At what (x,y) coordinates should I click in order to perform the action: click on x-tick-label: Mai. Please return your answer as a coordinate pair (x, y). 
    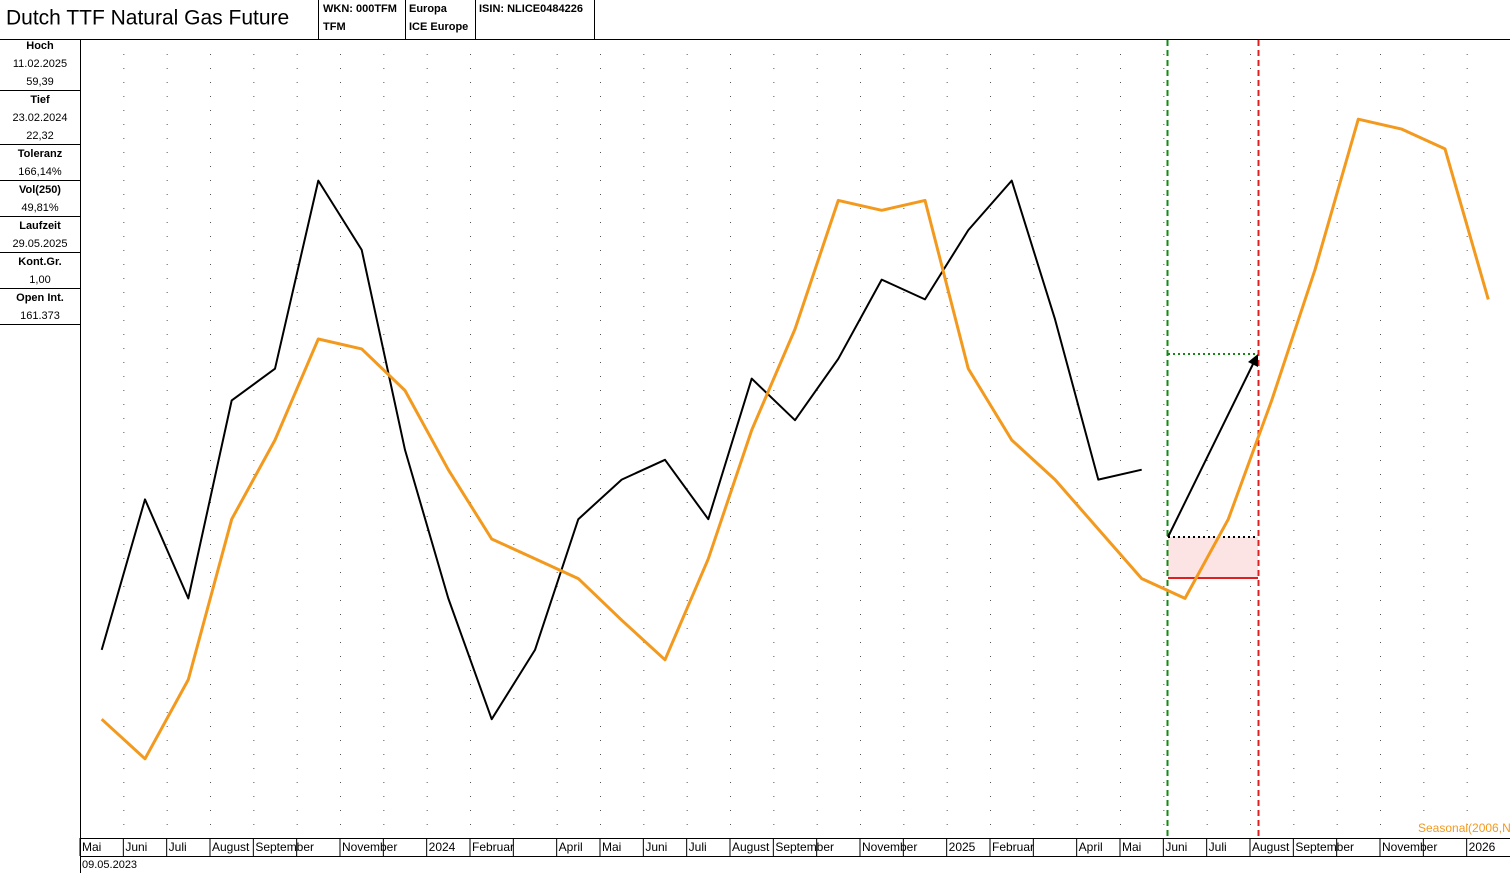
    Looking at the image, I should click on (1131, 847).